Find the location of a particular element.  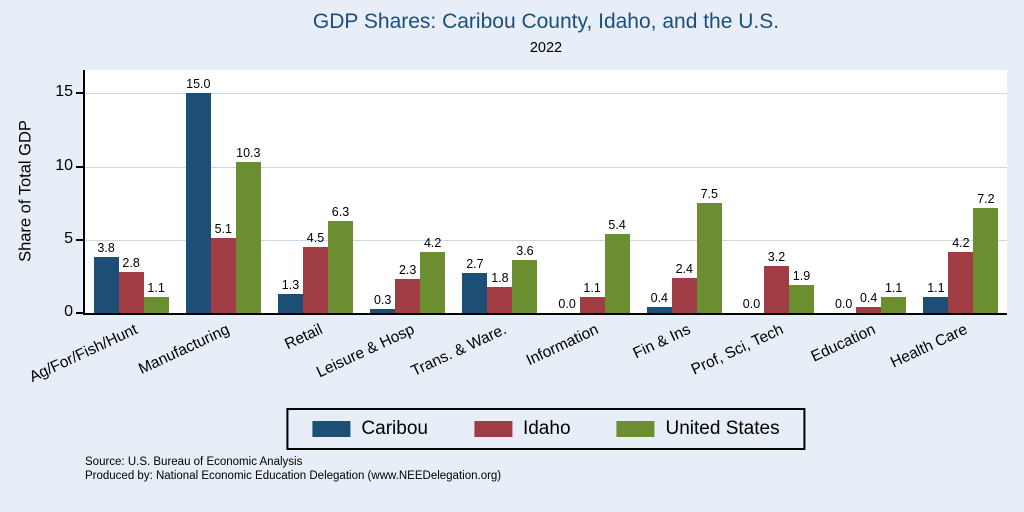

chart-subtitle: 2022 is located at coordinates (546, 48).